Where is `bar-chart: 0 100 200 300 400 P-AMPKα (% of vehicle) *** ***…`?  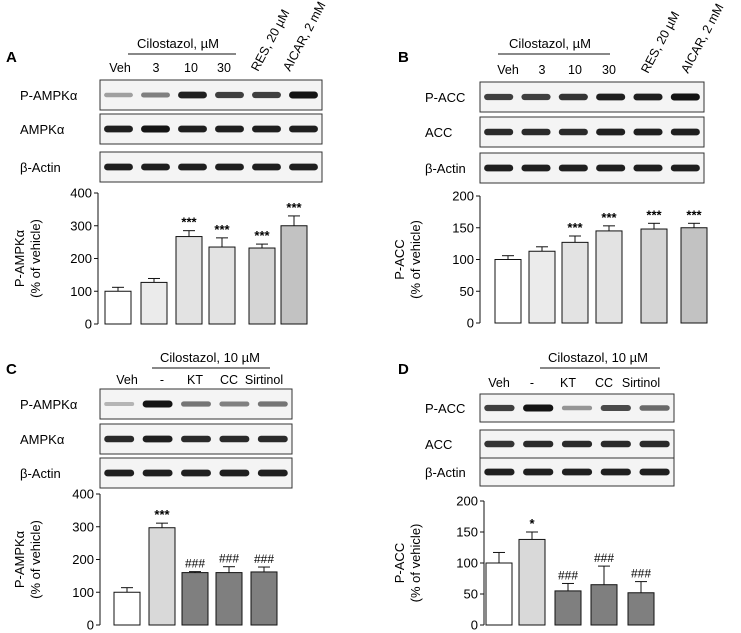
bar-chart: 0 100 200 300 400 P-AMPKα (% of vehicle) *** ***… is located at coordinates (160, 259).